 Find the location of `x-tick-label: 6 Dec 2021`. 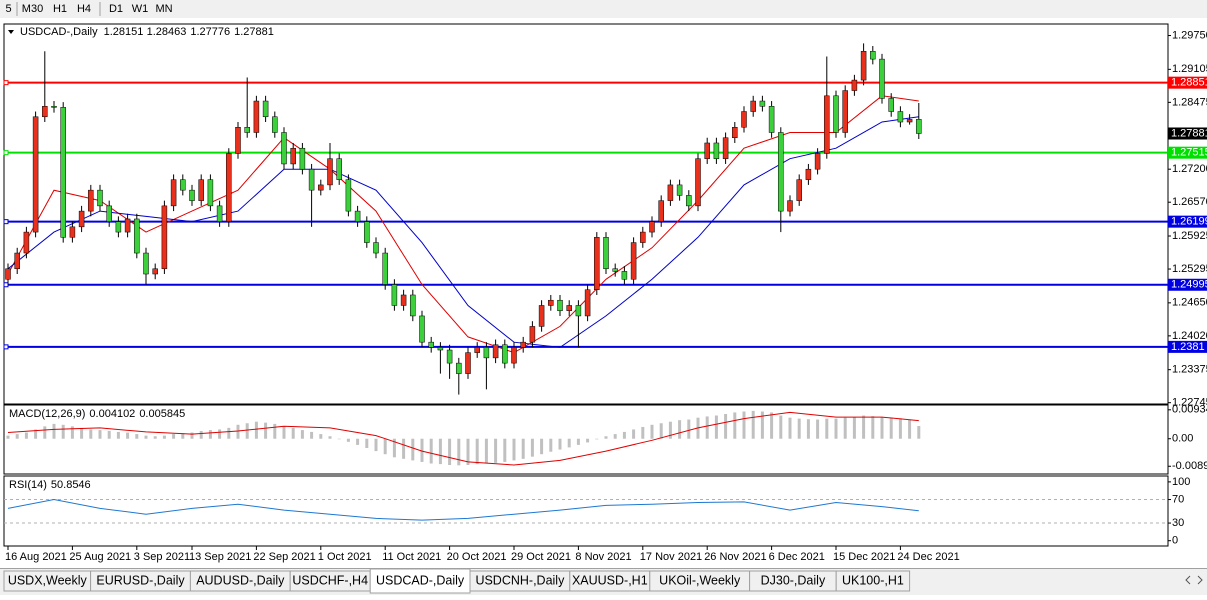

x-tick-label: 6 Dec 2021 is located at coordinates (797, 557).